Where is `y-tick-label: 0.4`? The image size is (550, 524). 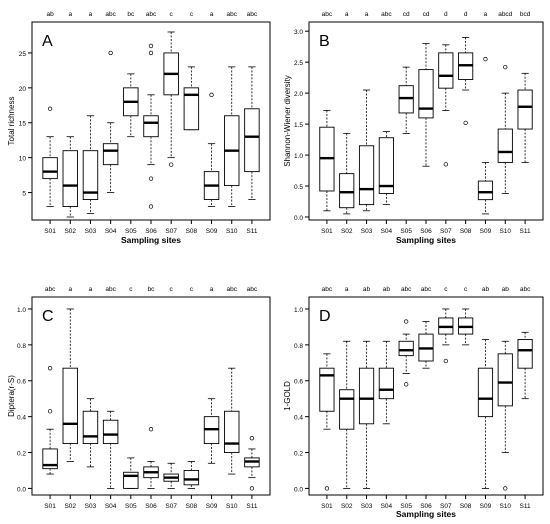 y-tick-label: 0.4 is located at coordinates (298, 418).